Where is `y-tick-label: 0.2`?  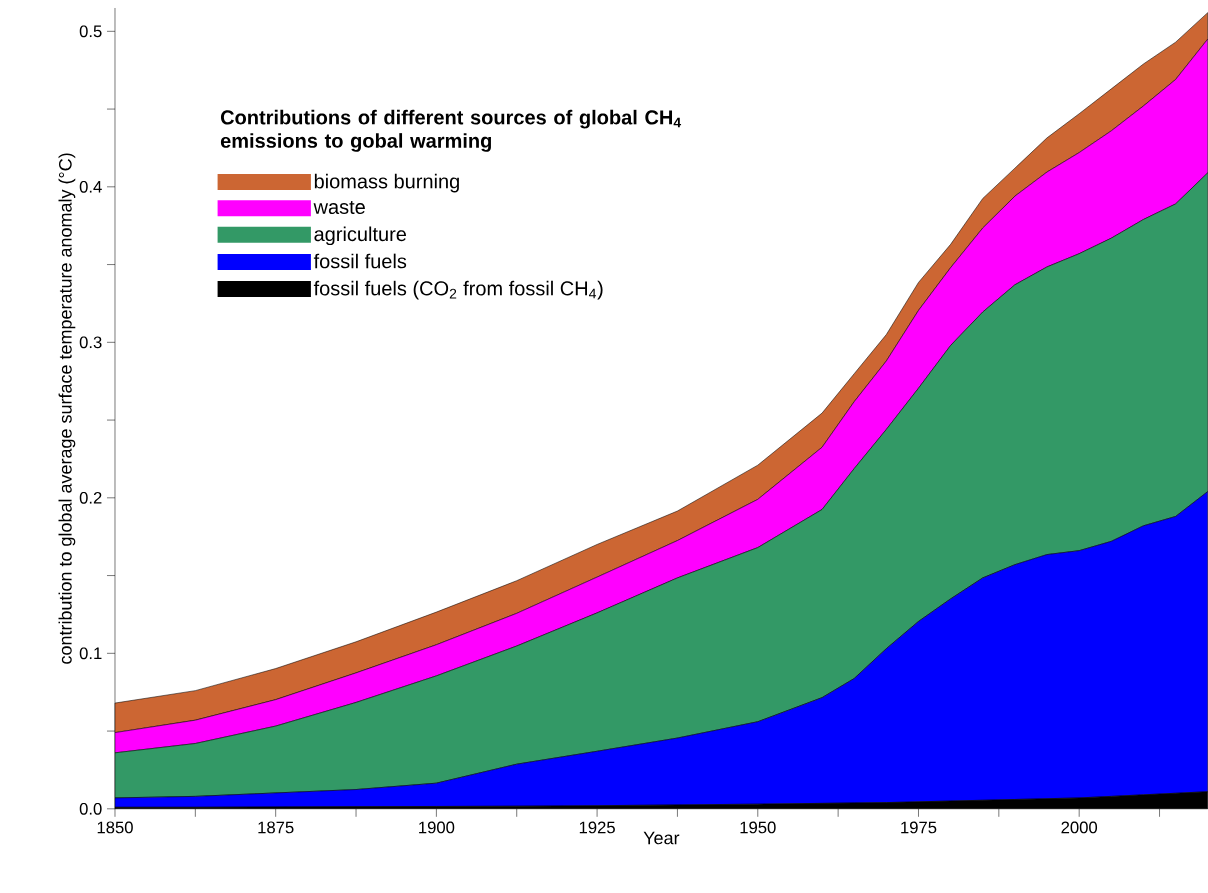 y-tick-label: 0.2 is located at coordinates (90, 498).